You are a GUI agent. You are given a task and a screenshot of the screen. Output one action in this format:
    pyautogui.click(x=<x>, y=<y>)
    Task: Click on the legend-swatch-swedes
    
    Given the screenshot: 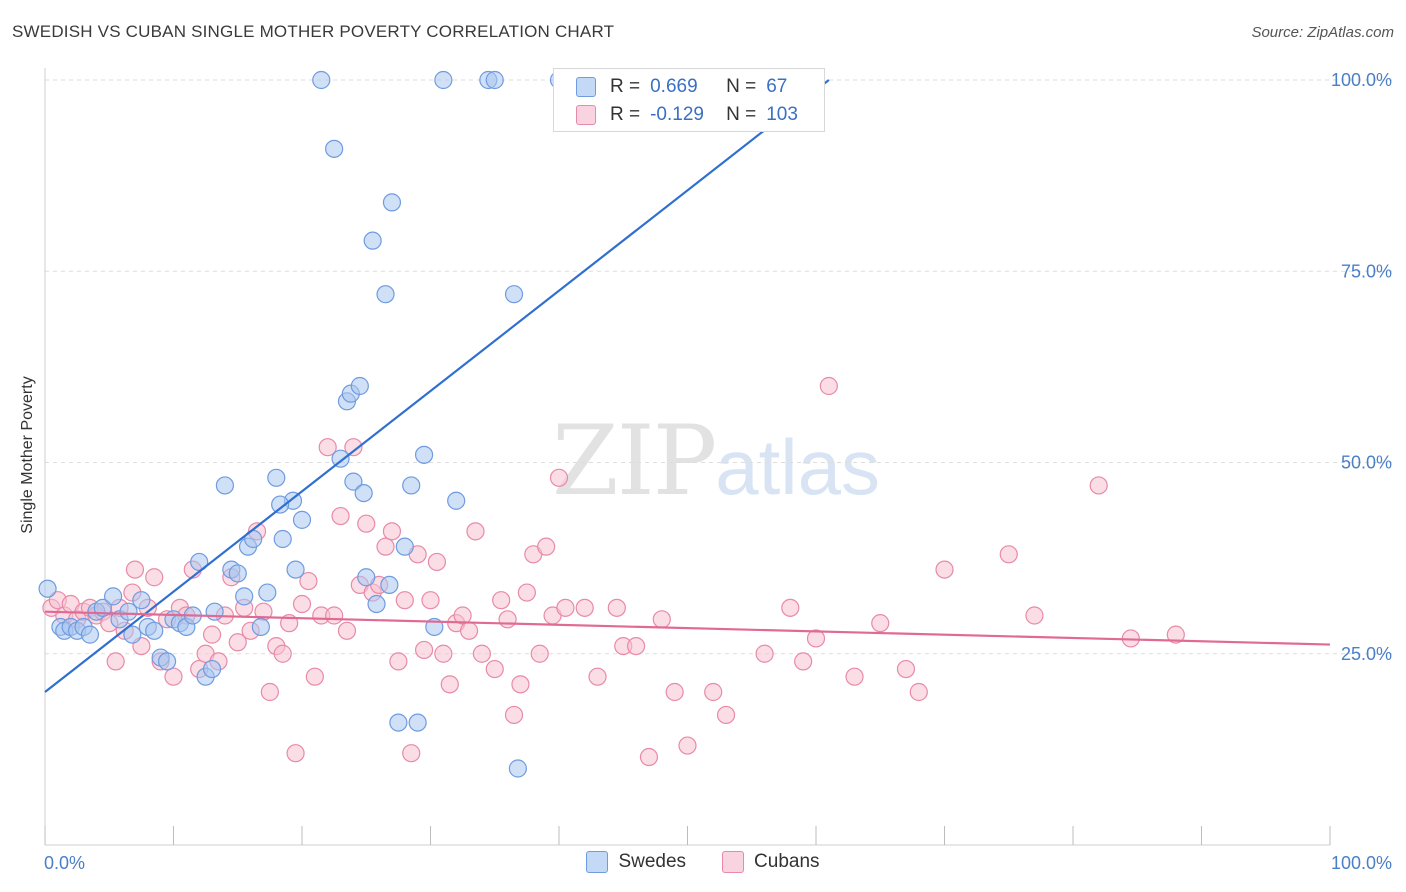 What is the action you would take?
    pyautogui.click(x=586, y=87)
    